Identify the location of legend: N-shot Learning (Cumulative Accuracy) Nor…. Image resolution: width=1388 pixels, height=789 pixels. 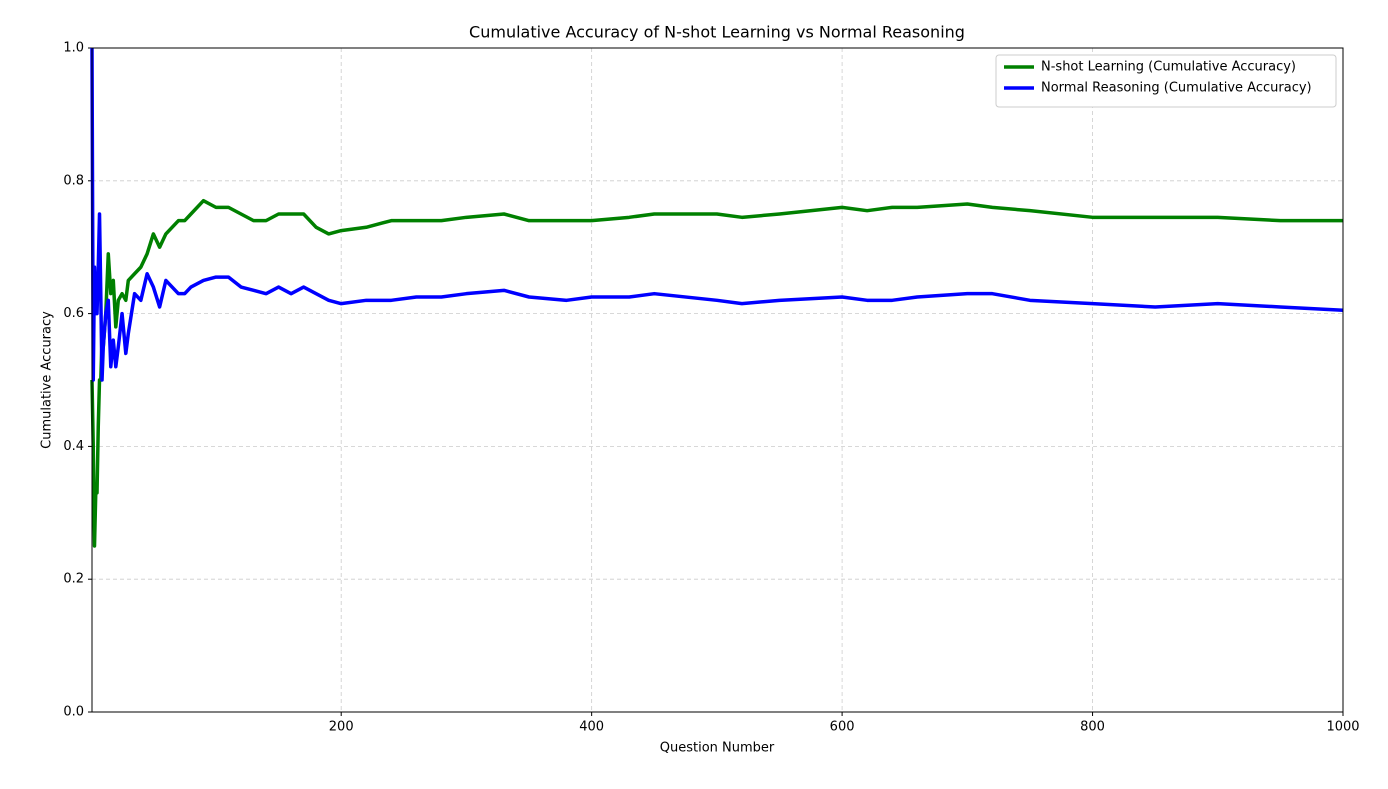
(1166, 81).